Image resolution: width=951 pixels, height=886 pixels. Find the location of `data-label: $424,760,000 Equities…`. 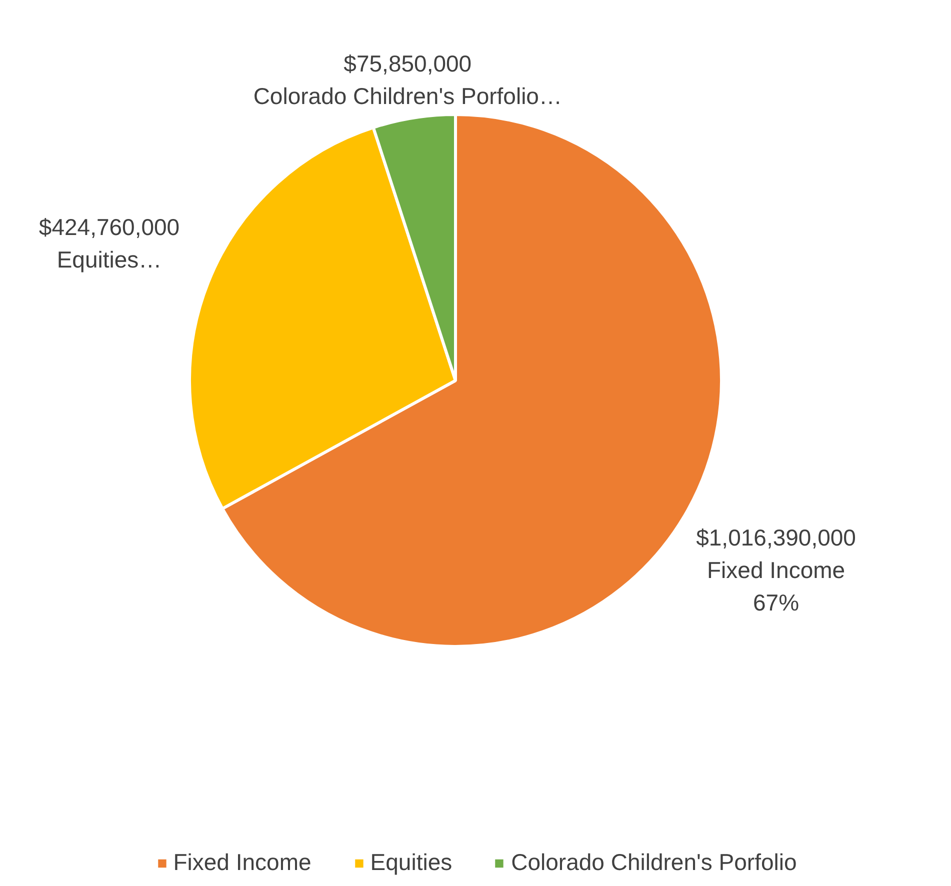

data-label: $424,760,000 Equities… is located at coordinates (109, 243).